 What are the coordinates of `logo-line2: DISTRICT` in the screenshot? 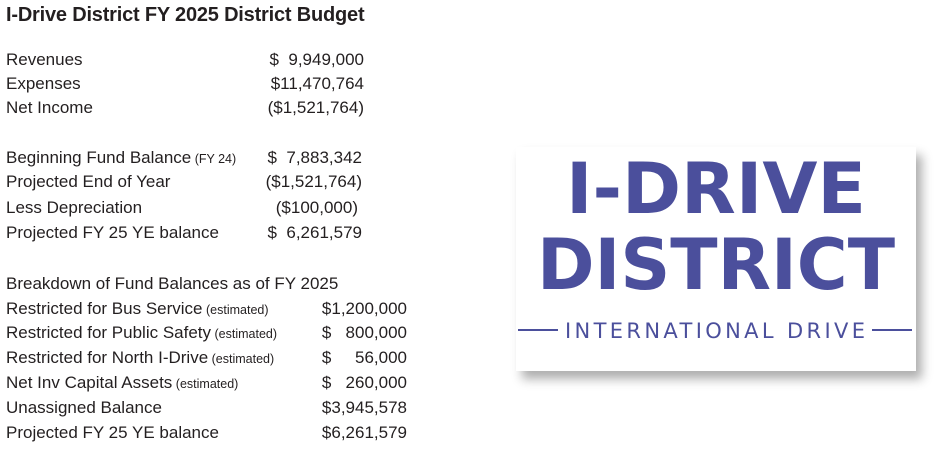 It's located at (716, 265).